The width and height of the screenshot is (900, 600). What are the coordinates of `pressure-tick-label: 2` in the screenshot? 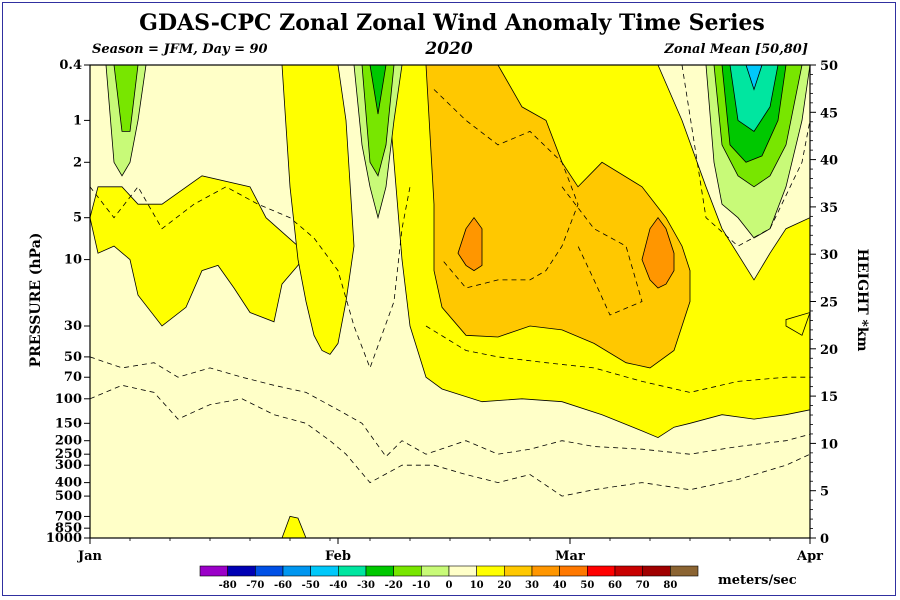 It's located at (77, 162).